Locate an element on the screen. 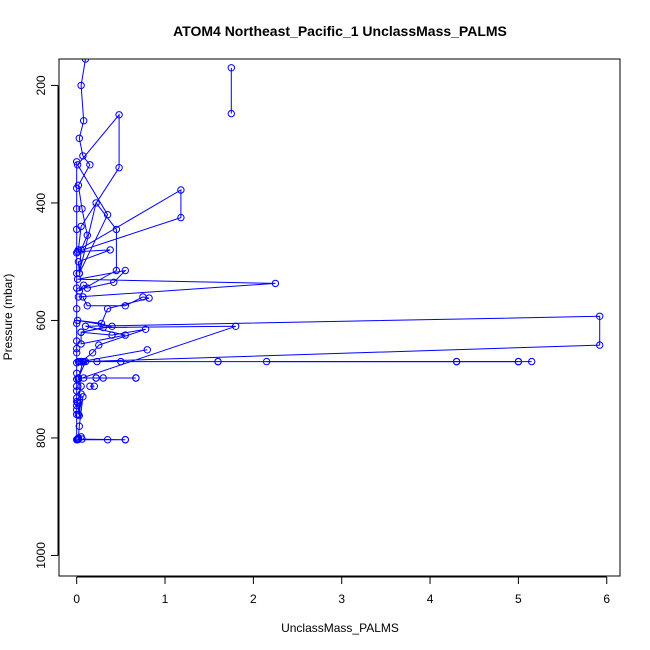  y-axis: 200 400 600 800 1000 is located at coordinates (46, 322).